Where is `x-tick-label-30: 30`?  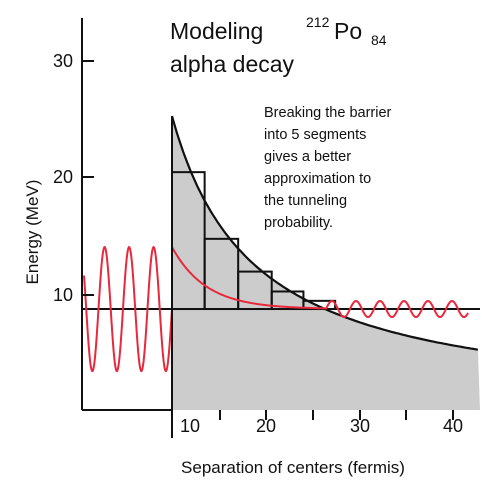
x-tick-label-30: 30 is located at coordinates (360, 426).